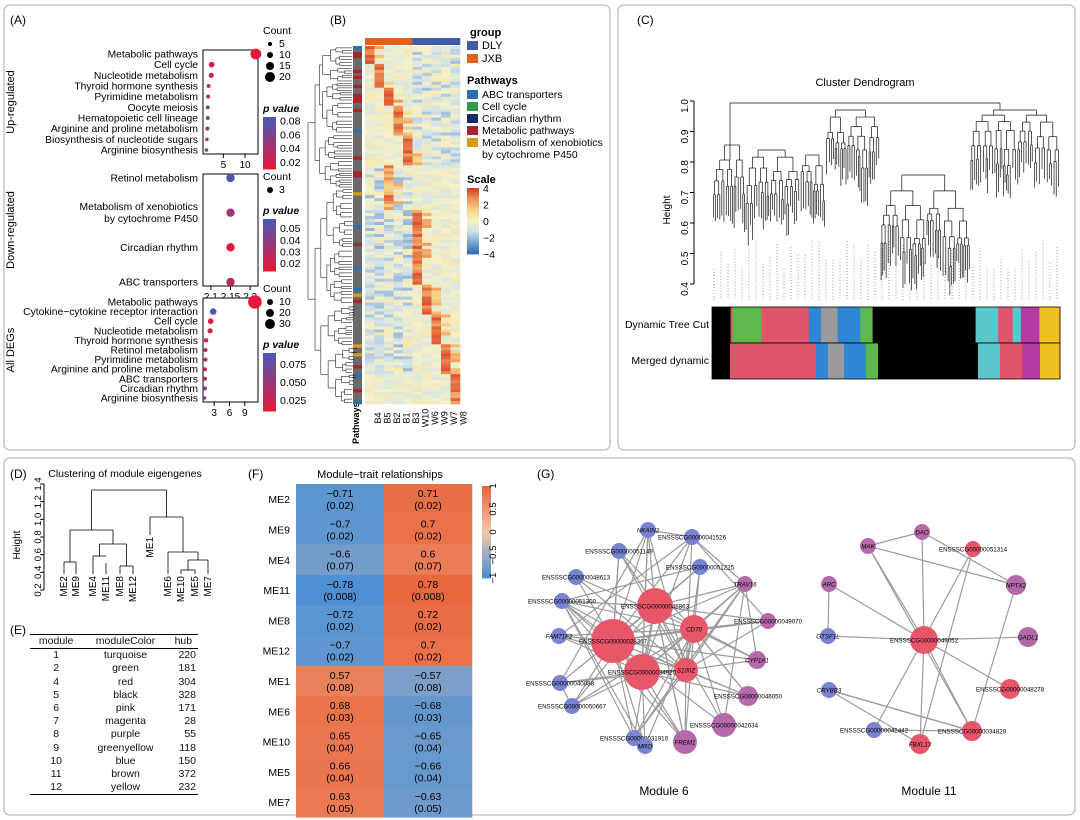  What do you see at coordinates (120, 586) in the screenshot?
I see `me-leaf-label: ME8` at bounding box center [120, 586].